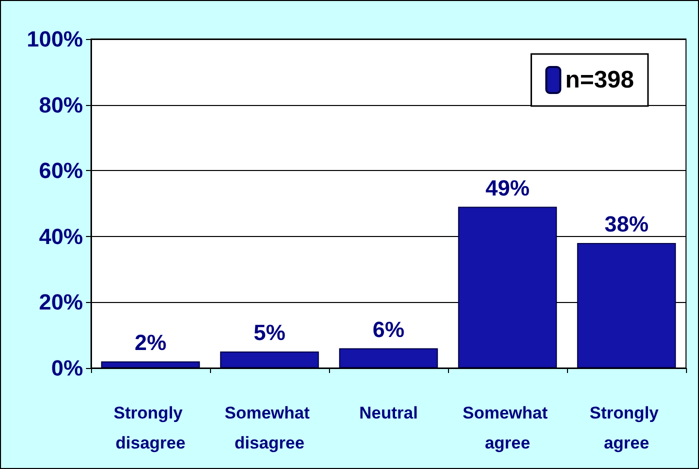  I want to click on y-tick-label: 40%, so click(60, 236).